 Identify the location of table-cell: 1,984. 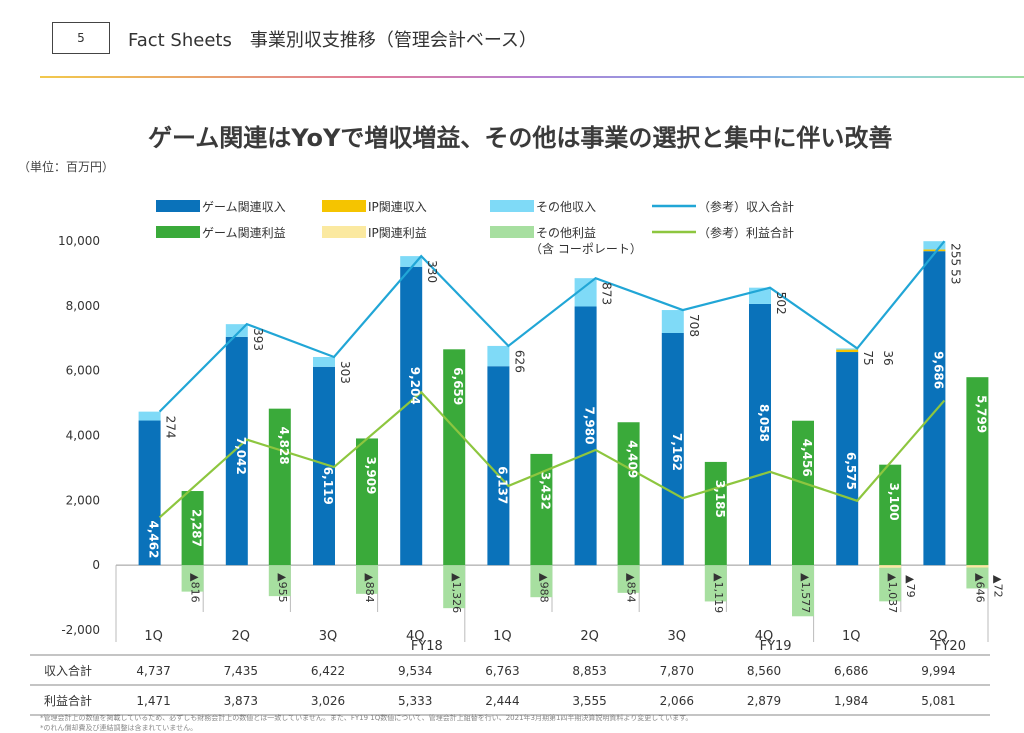
(851, 701).